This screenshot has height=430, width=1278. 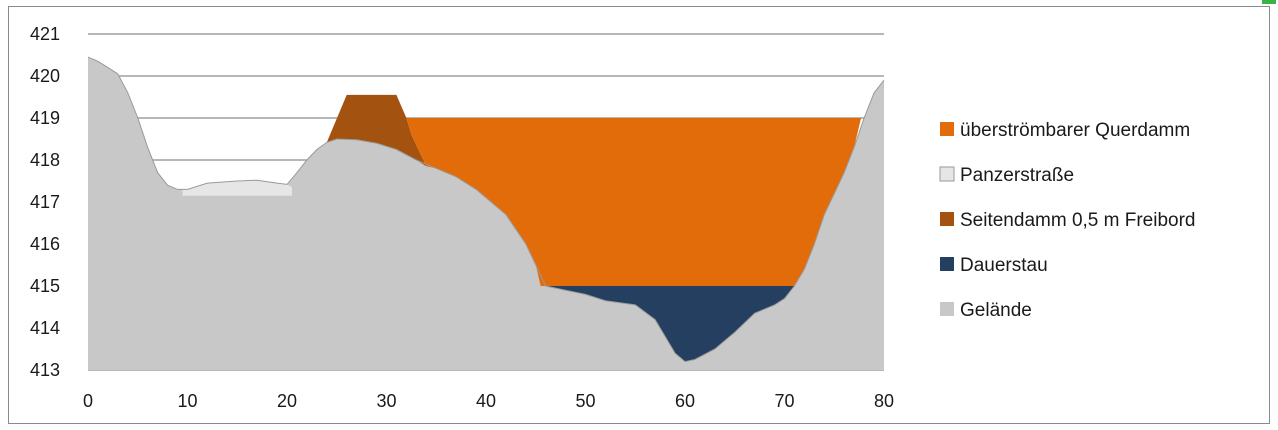 I want to click on y-axis-ticks: 413 414 415 416 417 418 419 420 421, so click(x=45, y=202).